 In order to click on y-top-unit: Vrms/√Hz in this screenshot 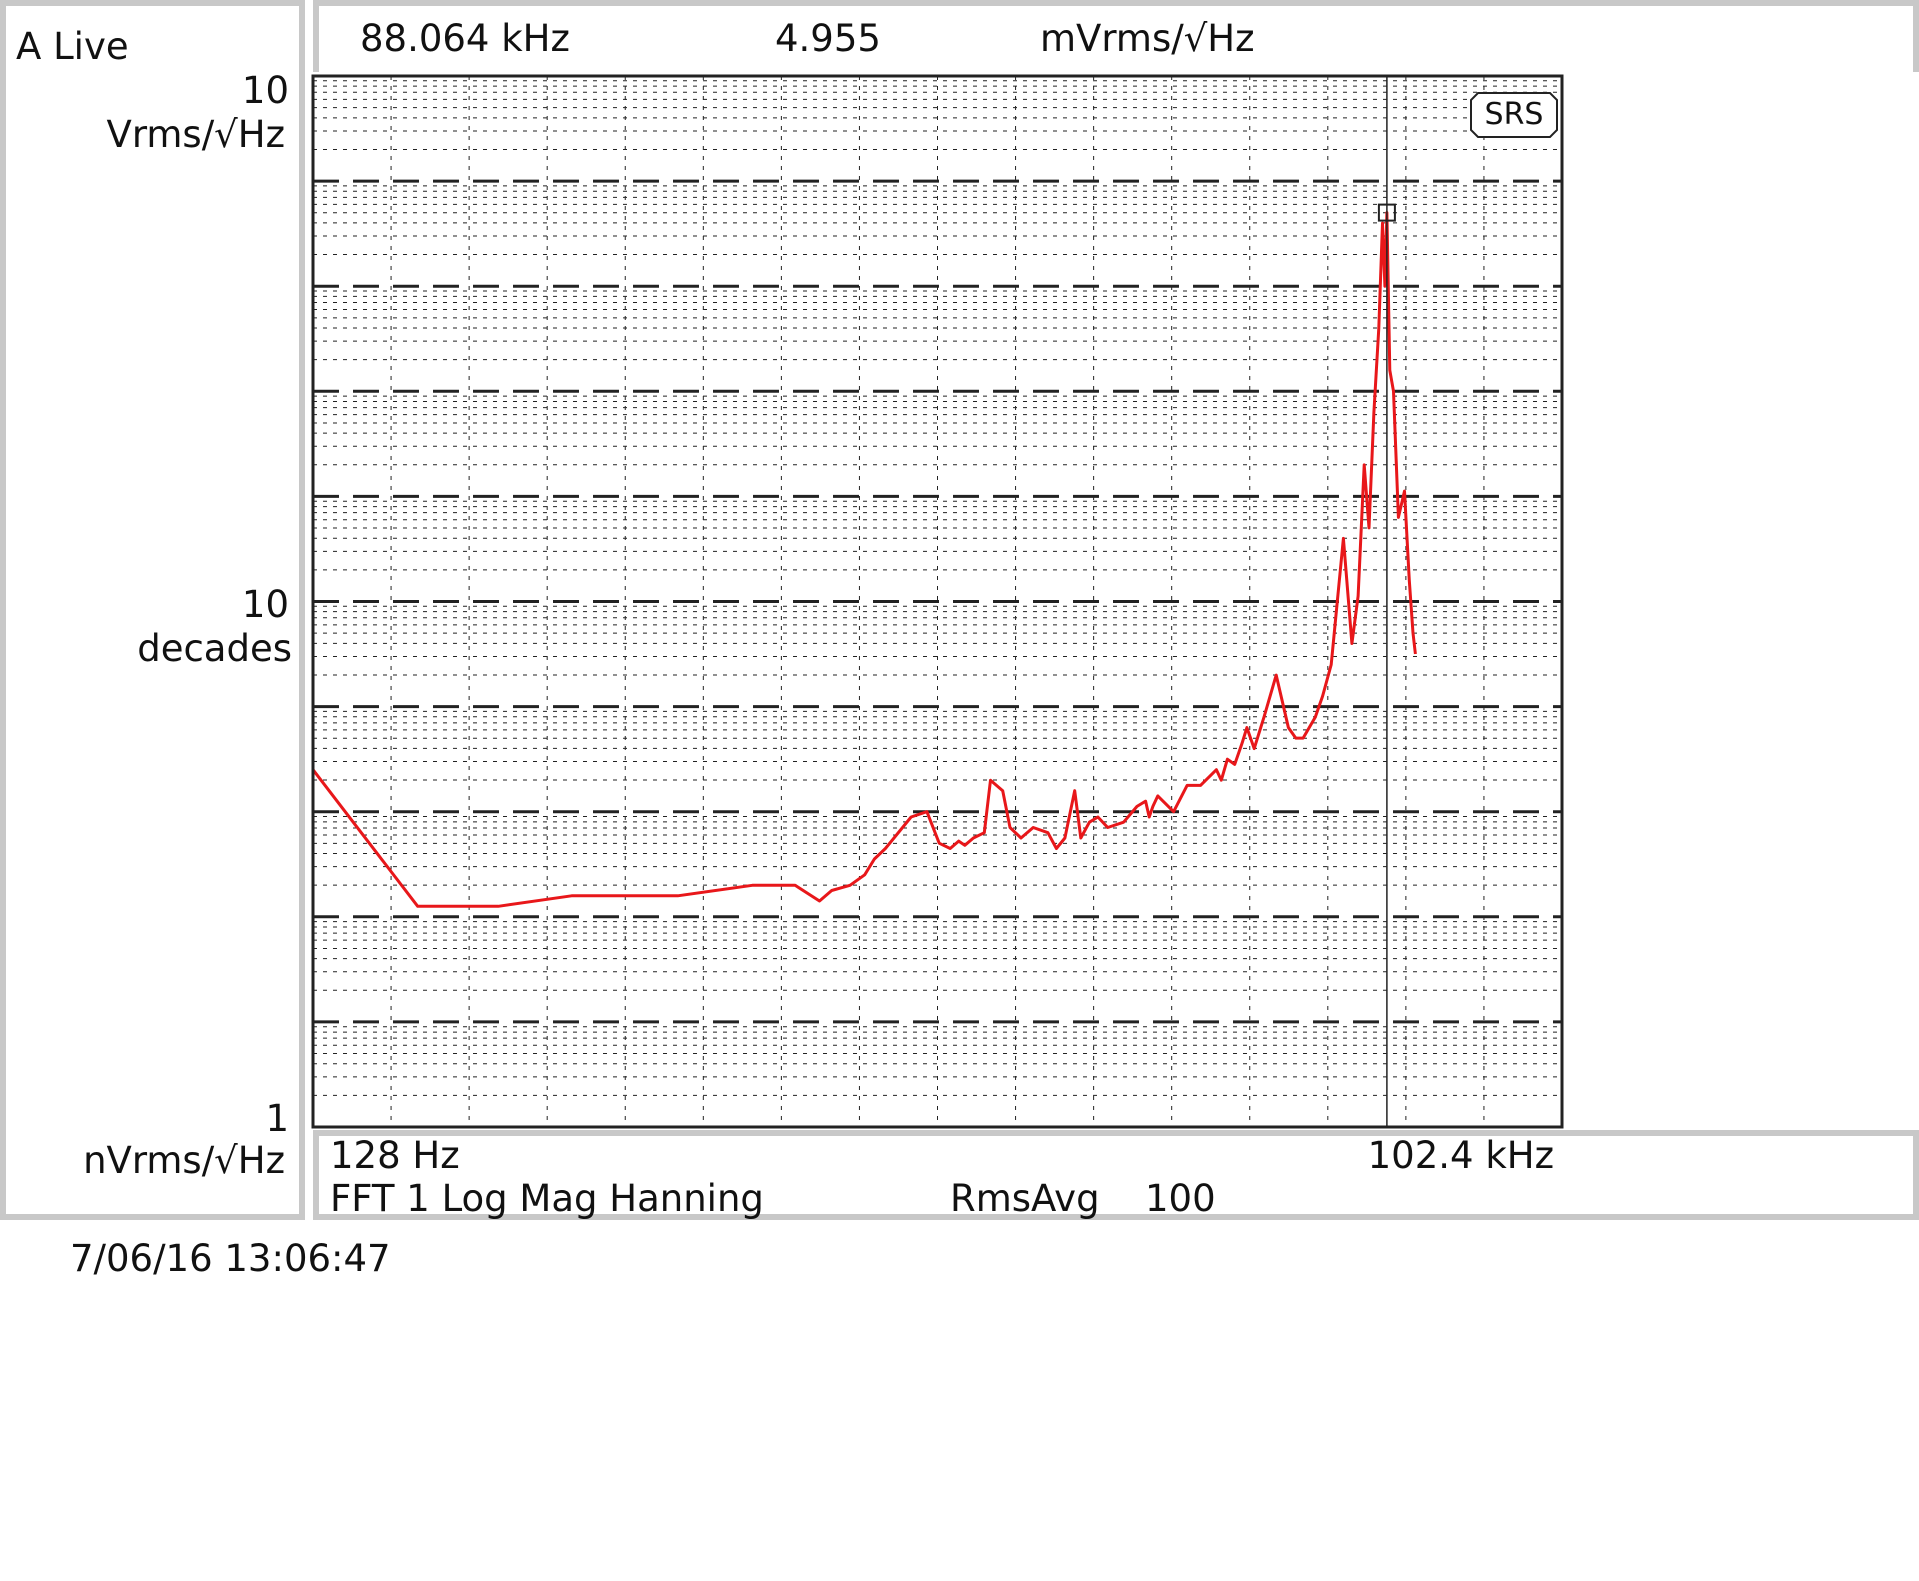, I will do `click(195, 134)`.